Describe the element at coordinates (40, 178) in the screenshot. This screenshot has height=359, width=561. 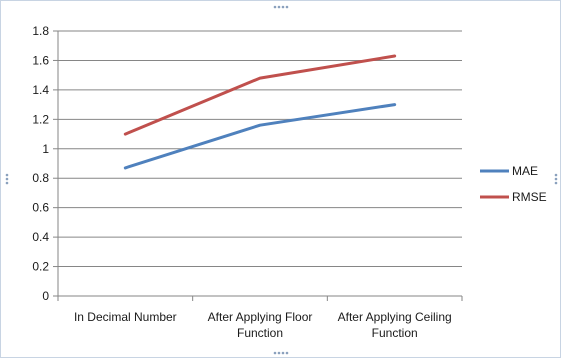
I see `y-tick-label: 0.8` at that location.